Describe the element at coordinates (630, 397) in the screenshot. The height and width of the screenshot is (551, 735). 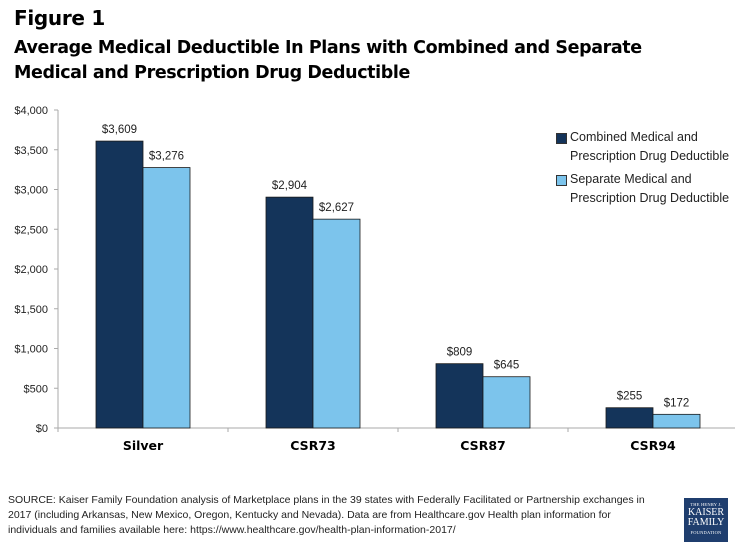
I see `data-label: $255` at that location.